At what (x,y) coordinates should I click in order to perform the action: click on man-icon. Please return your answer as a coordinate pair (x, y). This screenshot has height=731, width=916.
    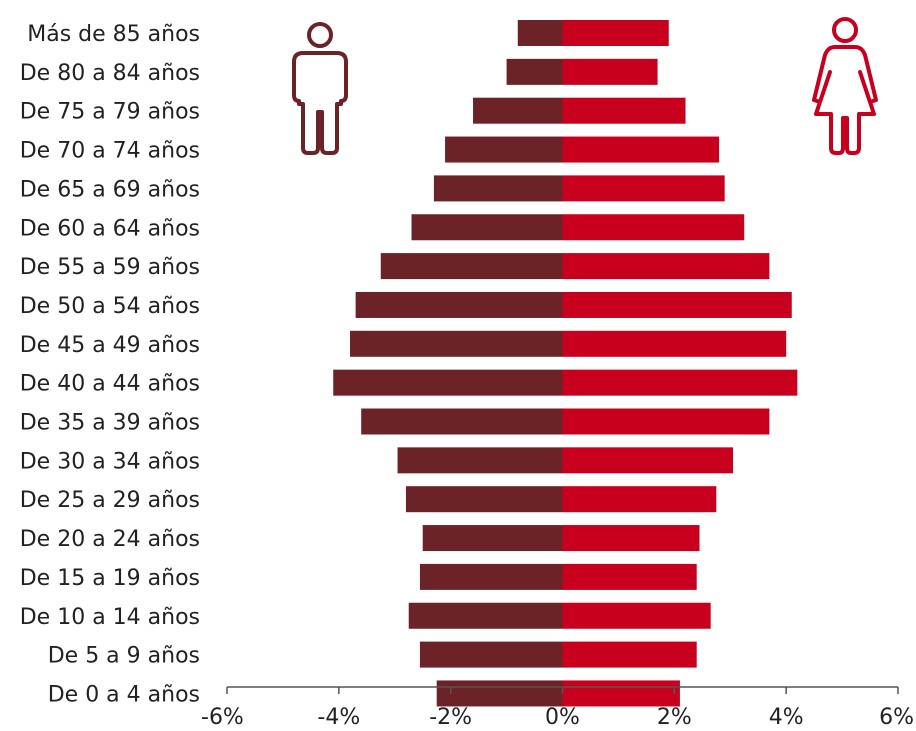
    Looking at the image, I should click on (320, 88).